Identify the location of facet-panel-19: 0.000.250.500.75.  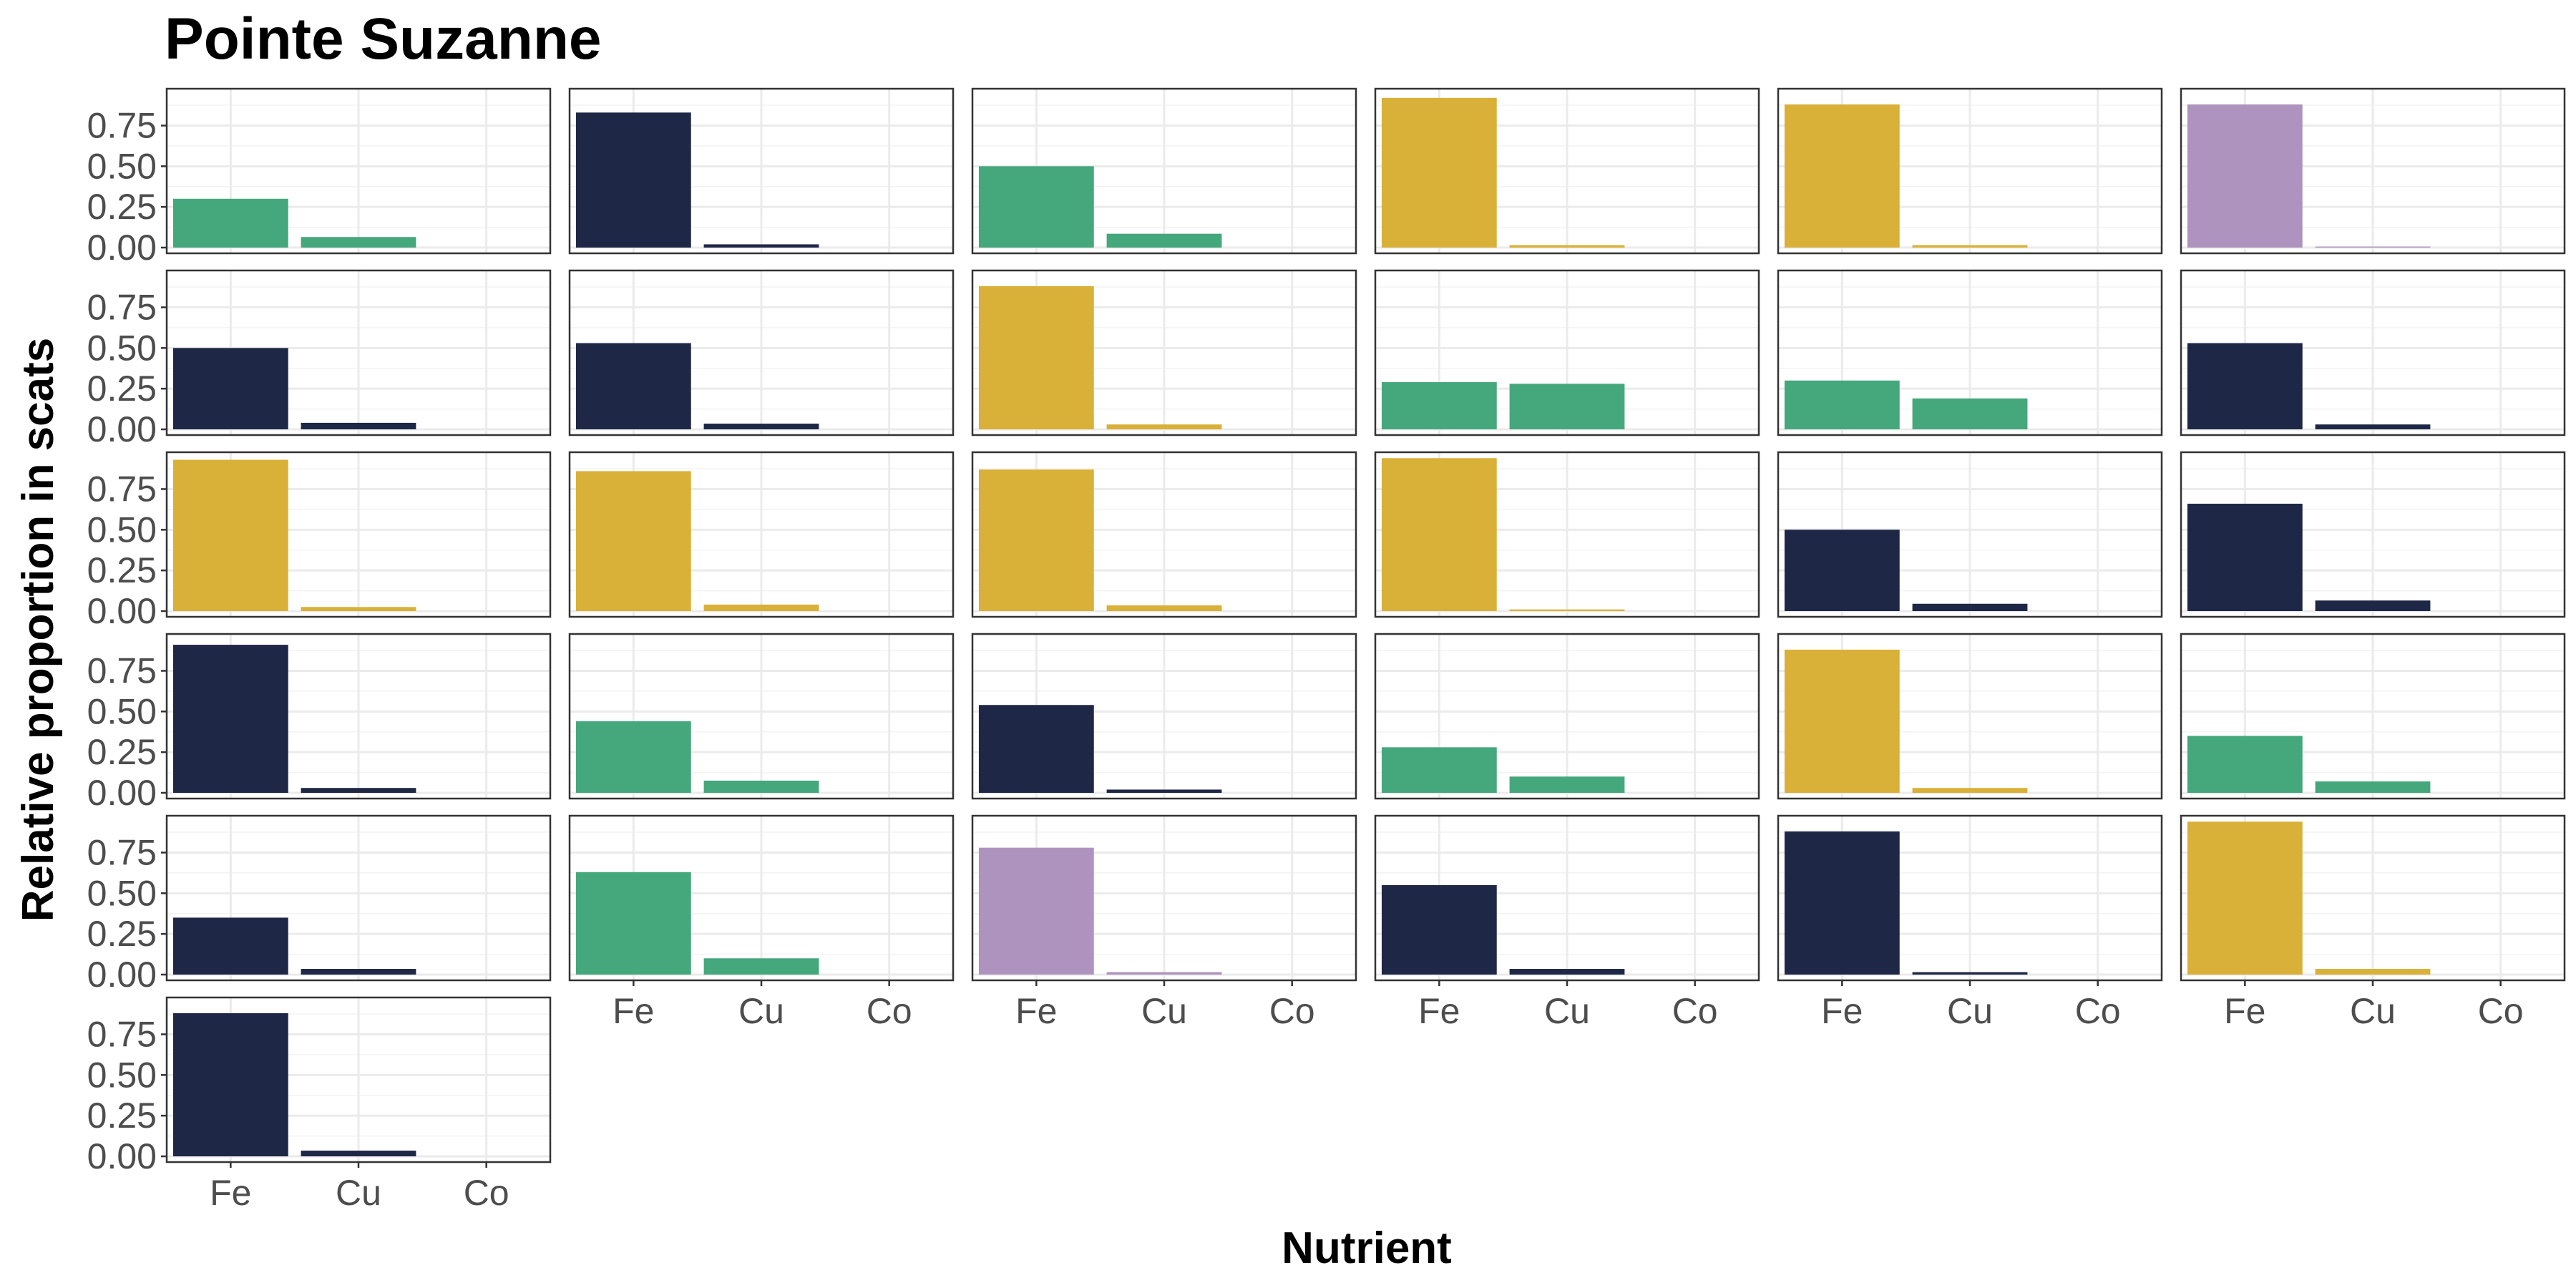
(319, 723).